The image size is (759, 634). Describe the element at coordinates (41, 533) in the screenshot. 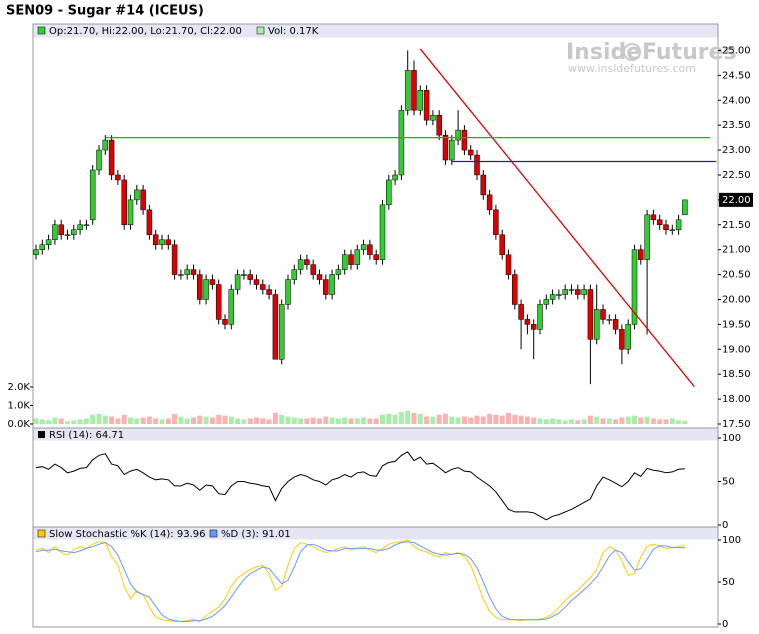

I see `legend-icon` at that location.